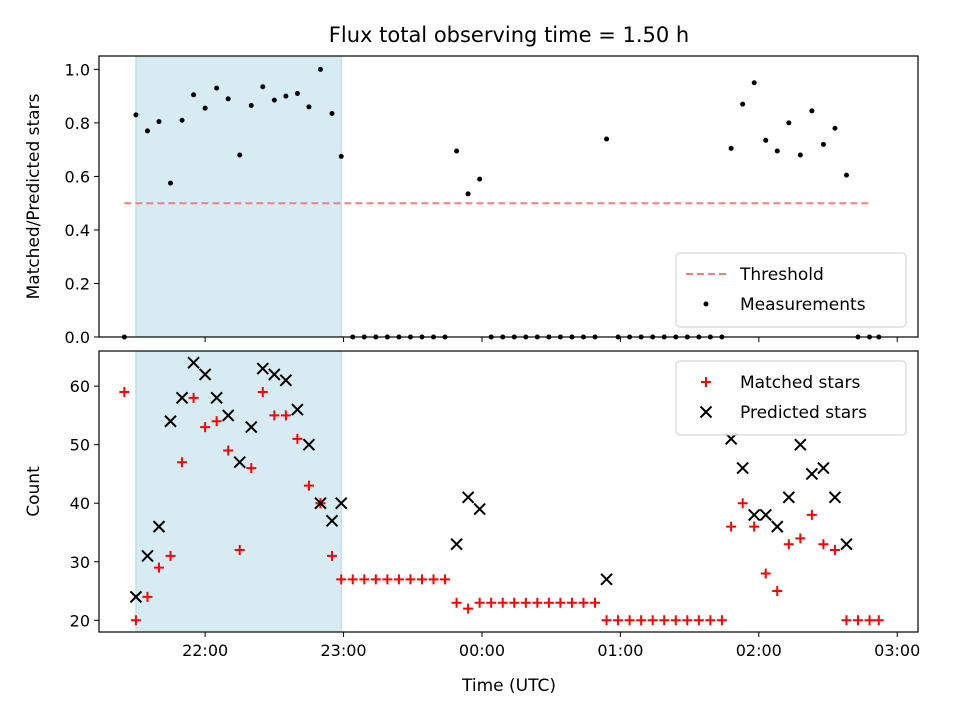 Image resolution: width=960 pixels, height=720 pixels. I want to click on y-tick-label: 0.4, so click(77, 230).